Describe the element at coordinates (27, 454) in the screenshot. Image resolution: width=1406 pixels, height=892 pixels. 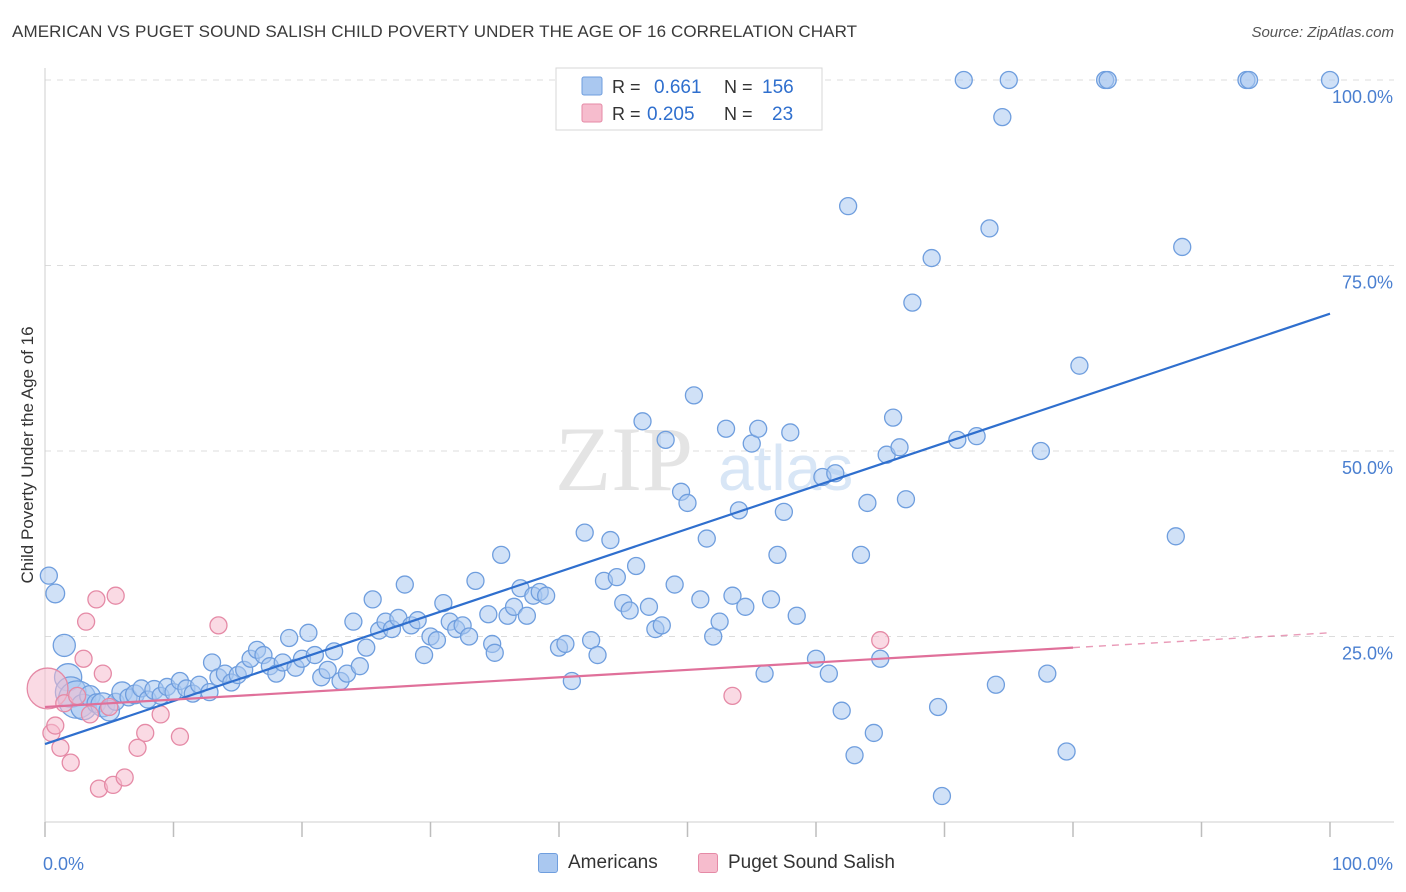
I see `y-axis-label: Child Poverty Under the Age of 16` at that location.